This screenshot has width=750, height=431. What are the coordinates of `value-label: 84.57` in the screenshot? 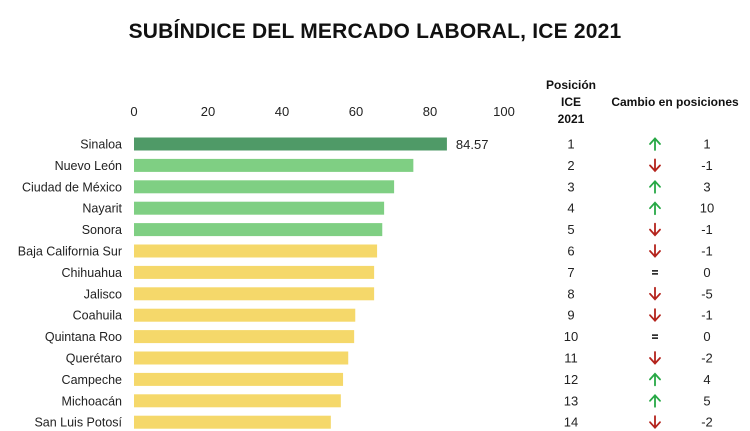 It's located at (472, 144).